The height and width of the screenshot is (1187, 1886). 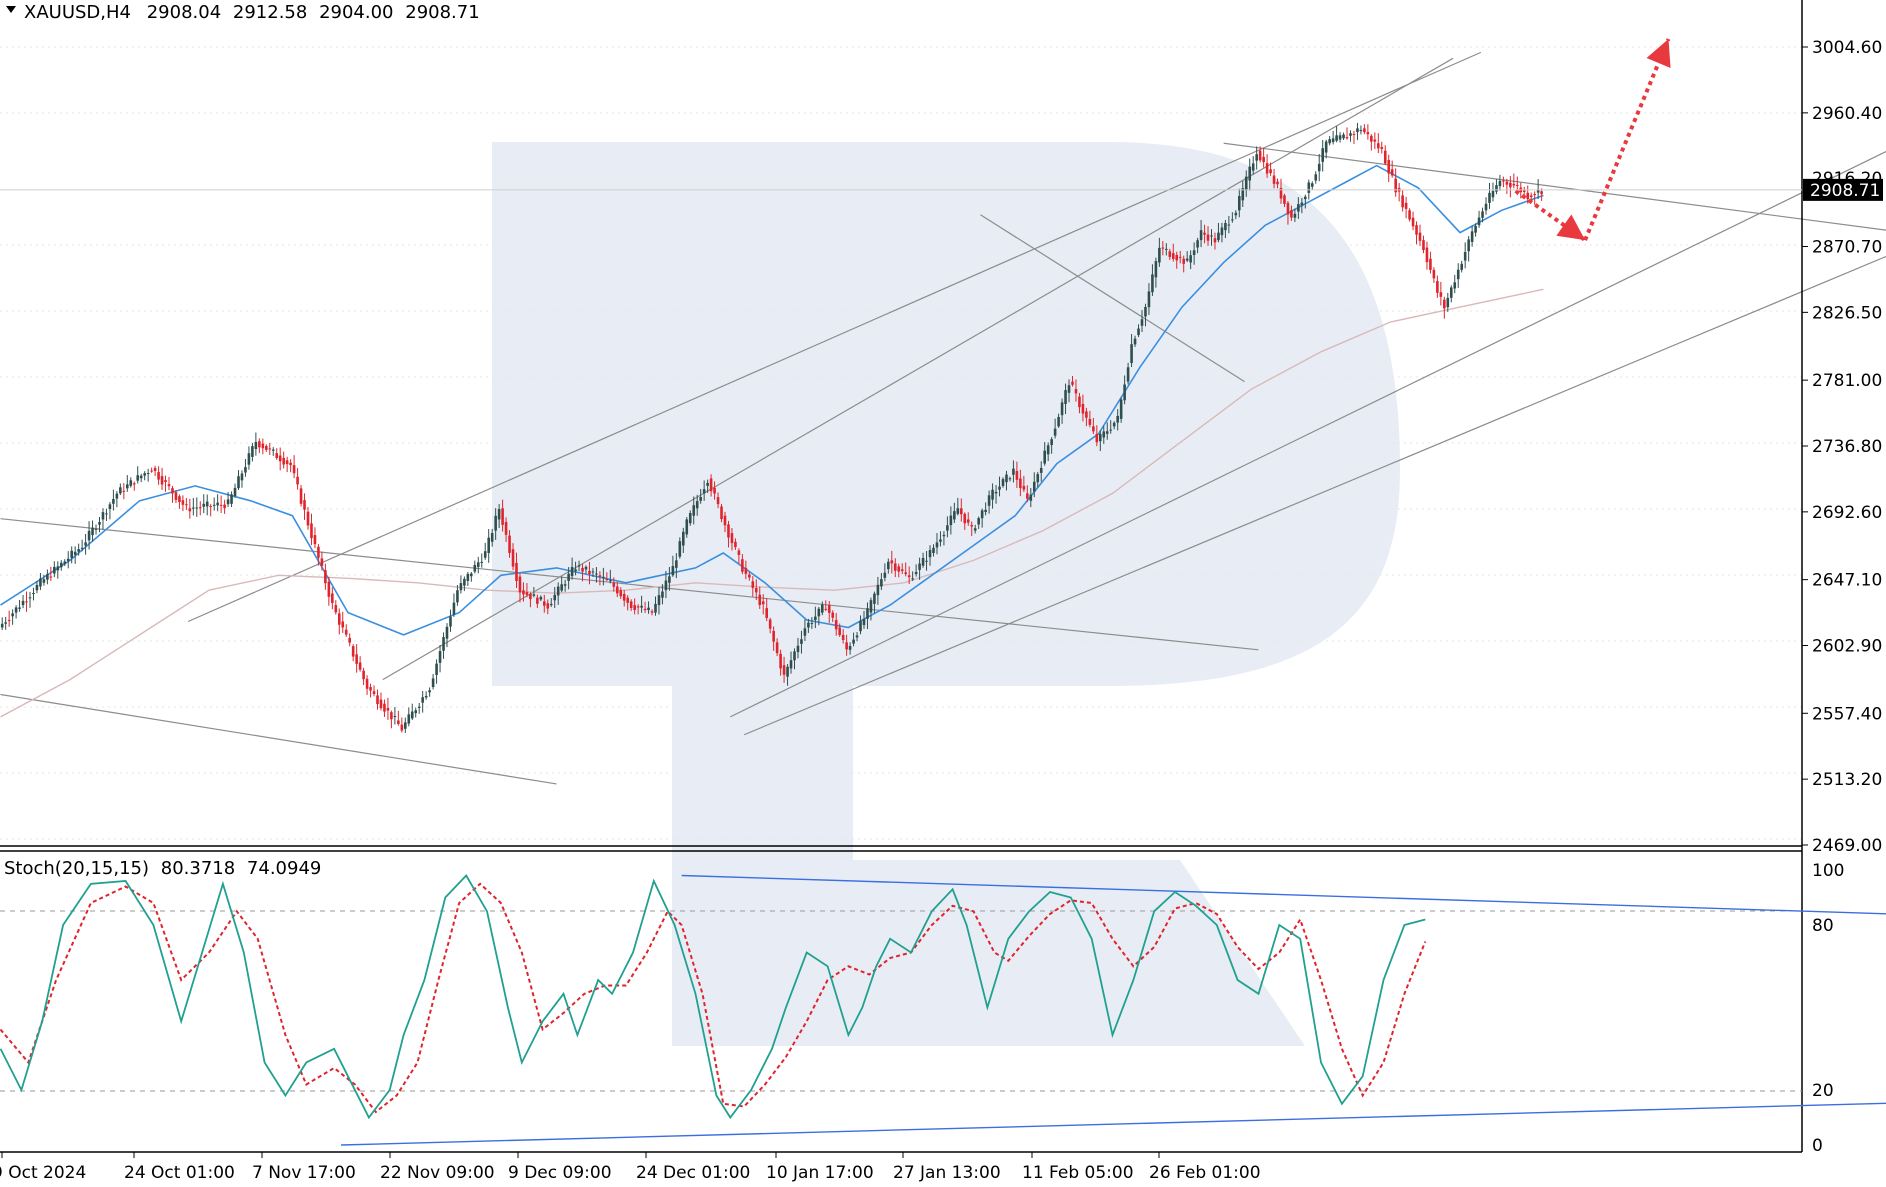 I want to click on time-tick-label: 9 Oct 2024, so click(x=43, y=1173).